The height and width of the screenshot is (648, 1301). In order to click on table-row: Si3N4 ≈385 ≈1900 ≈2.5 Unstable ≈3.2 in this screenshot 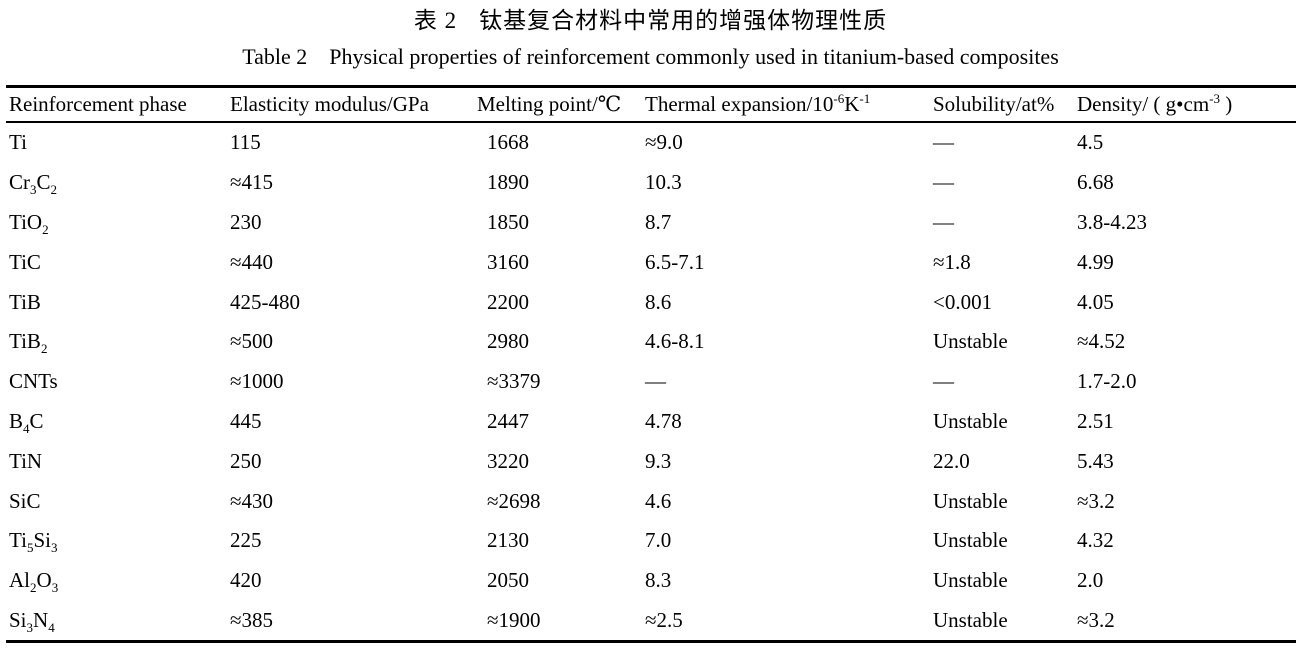, I will do `click(651, 621)`.